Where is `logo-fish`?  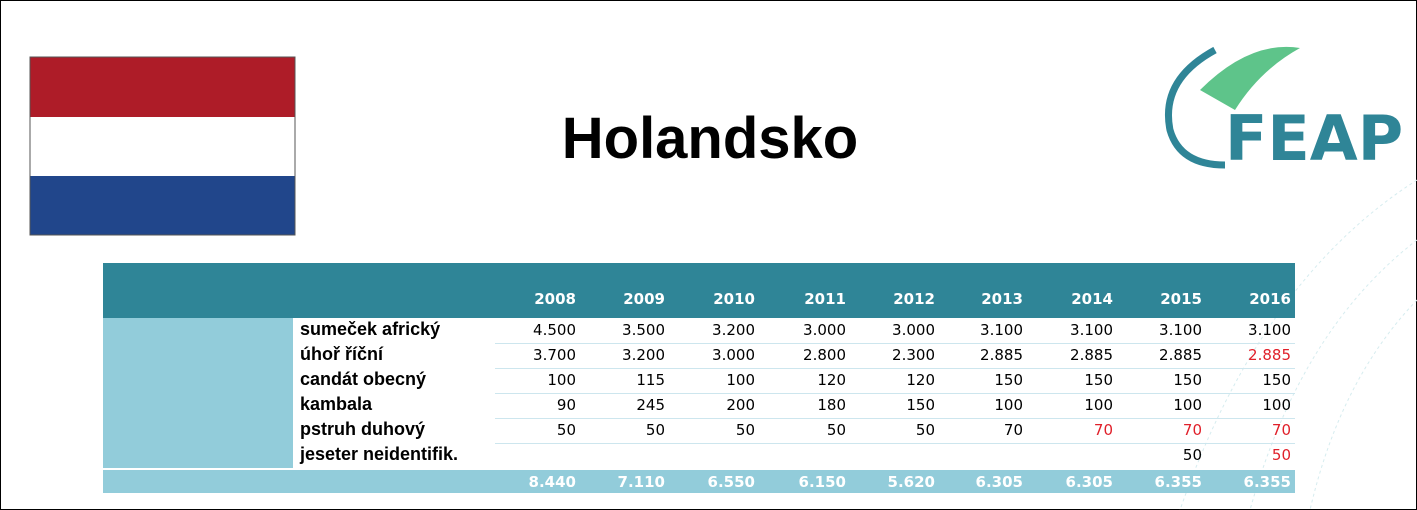 logo-fish is located at coordinates (1250, 78).